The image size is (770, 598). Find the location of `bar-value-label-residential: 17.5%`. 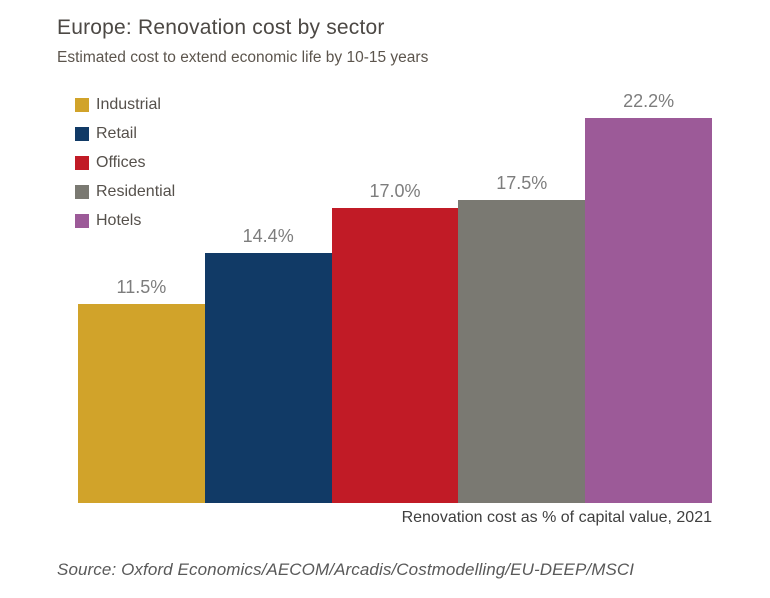

bar-value-label-residential: 17.5% is located at coordinates (522, 182).